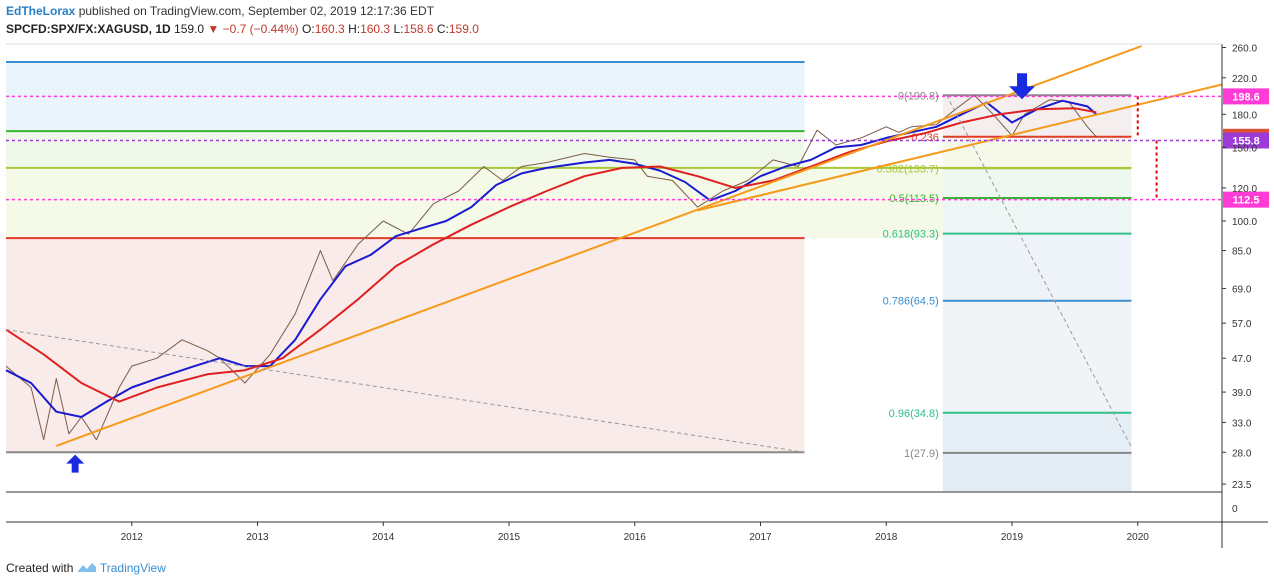 This screenshot has width=1274, height=586. Describe the element at coordinates (41, 11) in the screenshot. I see `author-name: EdTheLorax` at that location.